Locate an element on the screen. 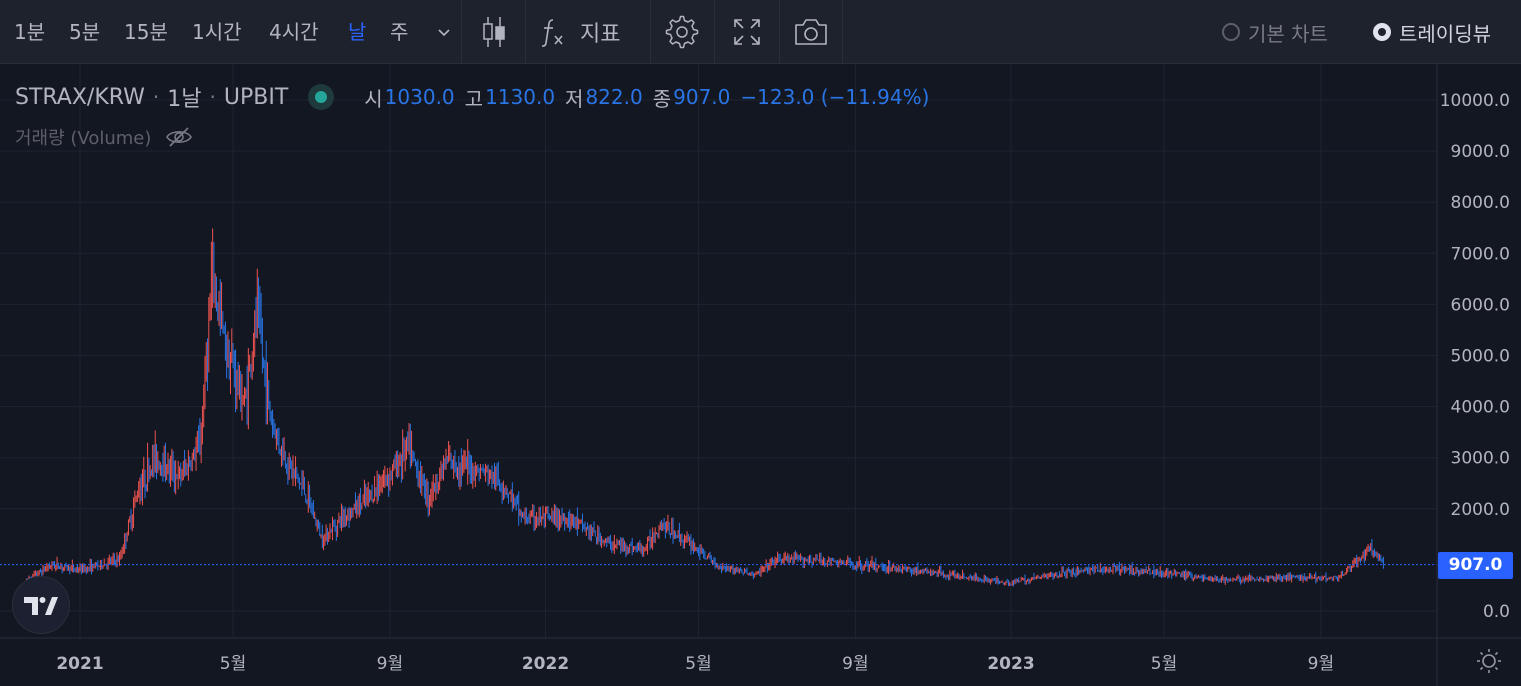  x-tick-label: 2023 is located at coordinates (1010, 664).